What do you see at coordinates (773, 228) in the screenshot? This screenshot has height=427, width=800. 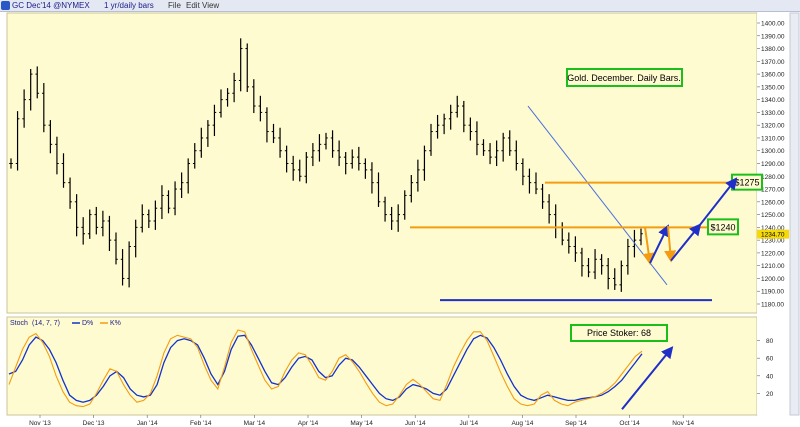 I see `price-tick-label: 1240.00` at bounding box center [773, 228].